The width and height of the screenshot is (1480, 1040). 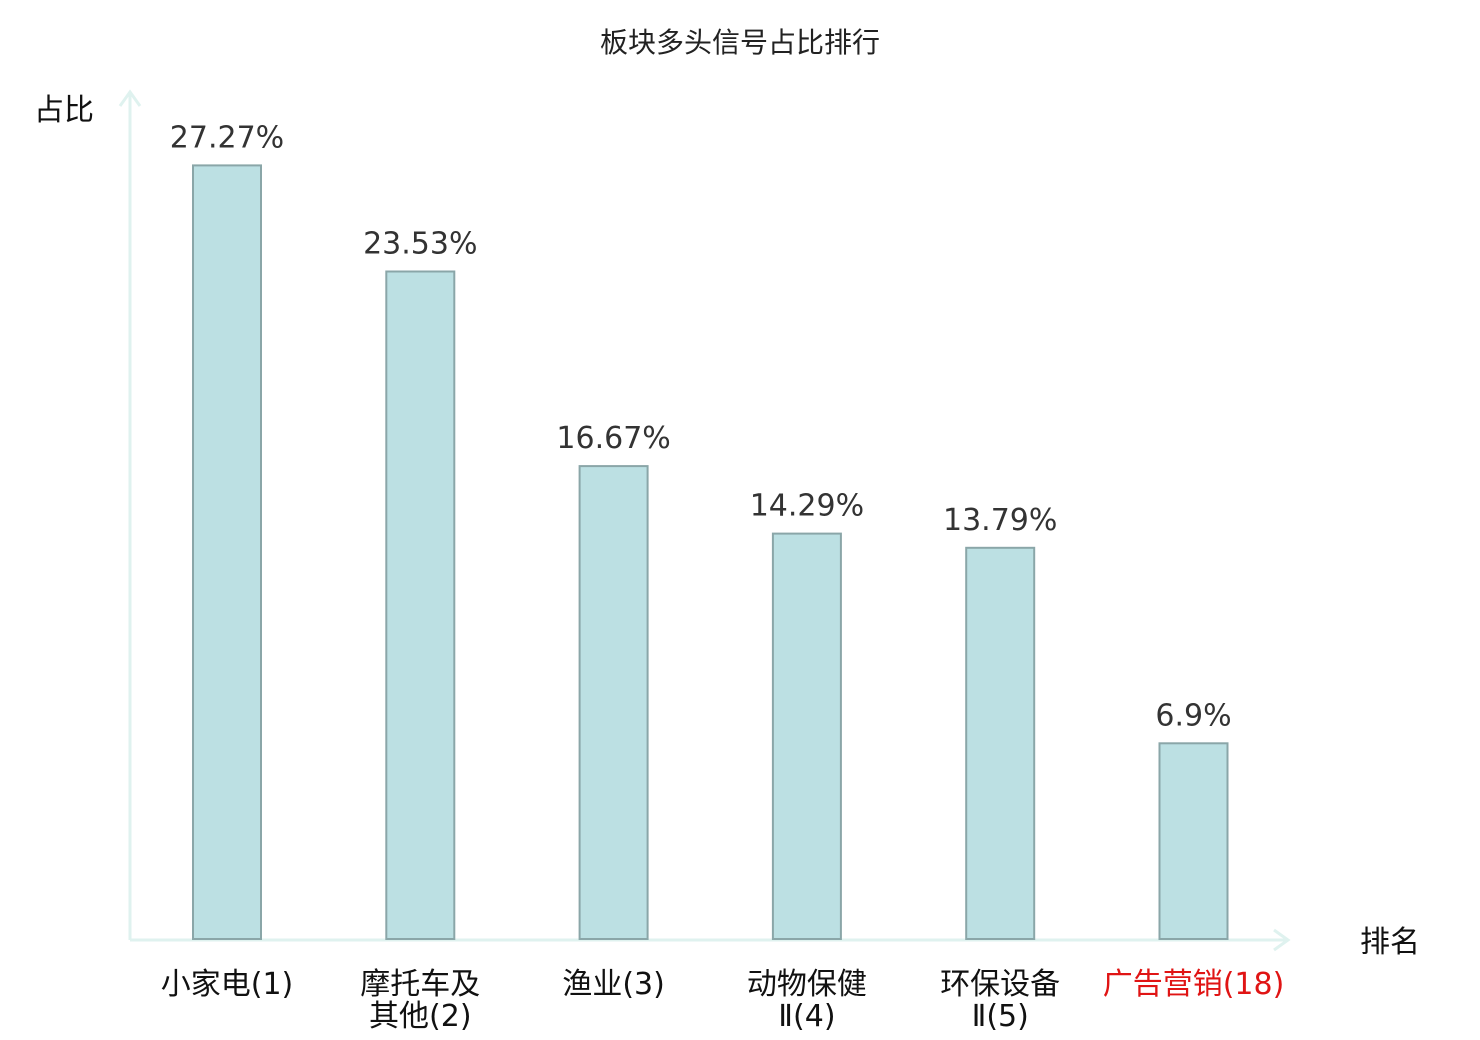 I want to click on value-label-5: 13.79%, so click(x=1000, y=520).